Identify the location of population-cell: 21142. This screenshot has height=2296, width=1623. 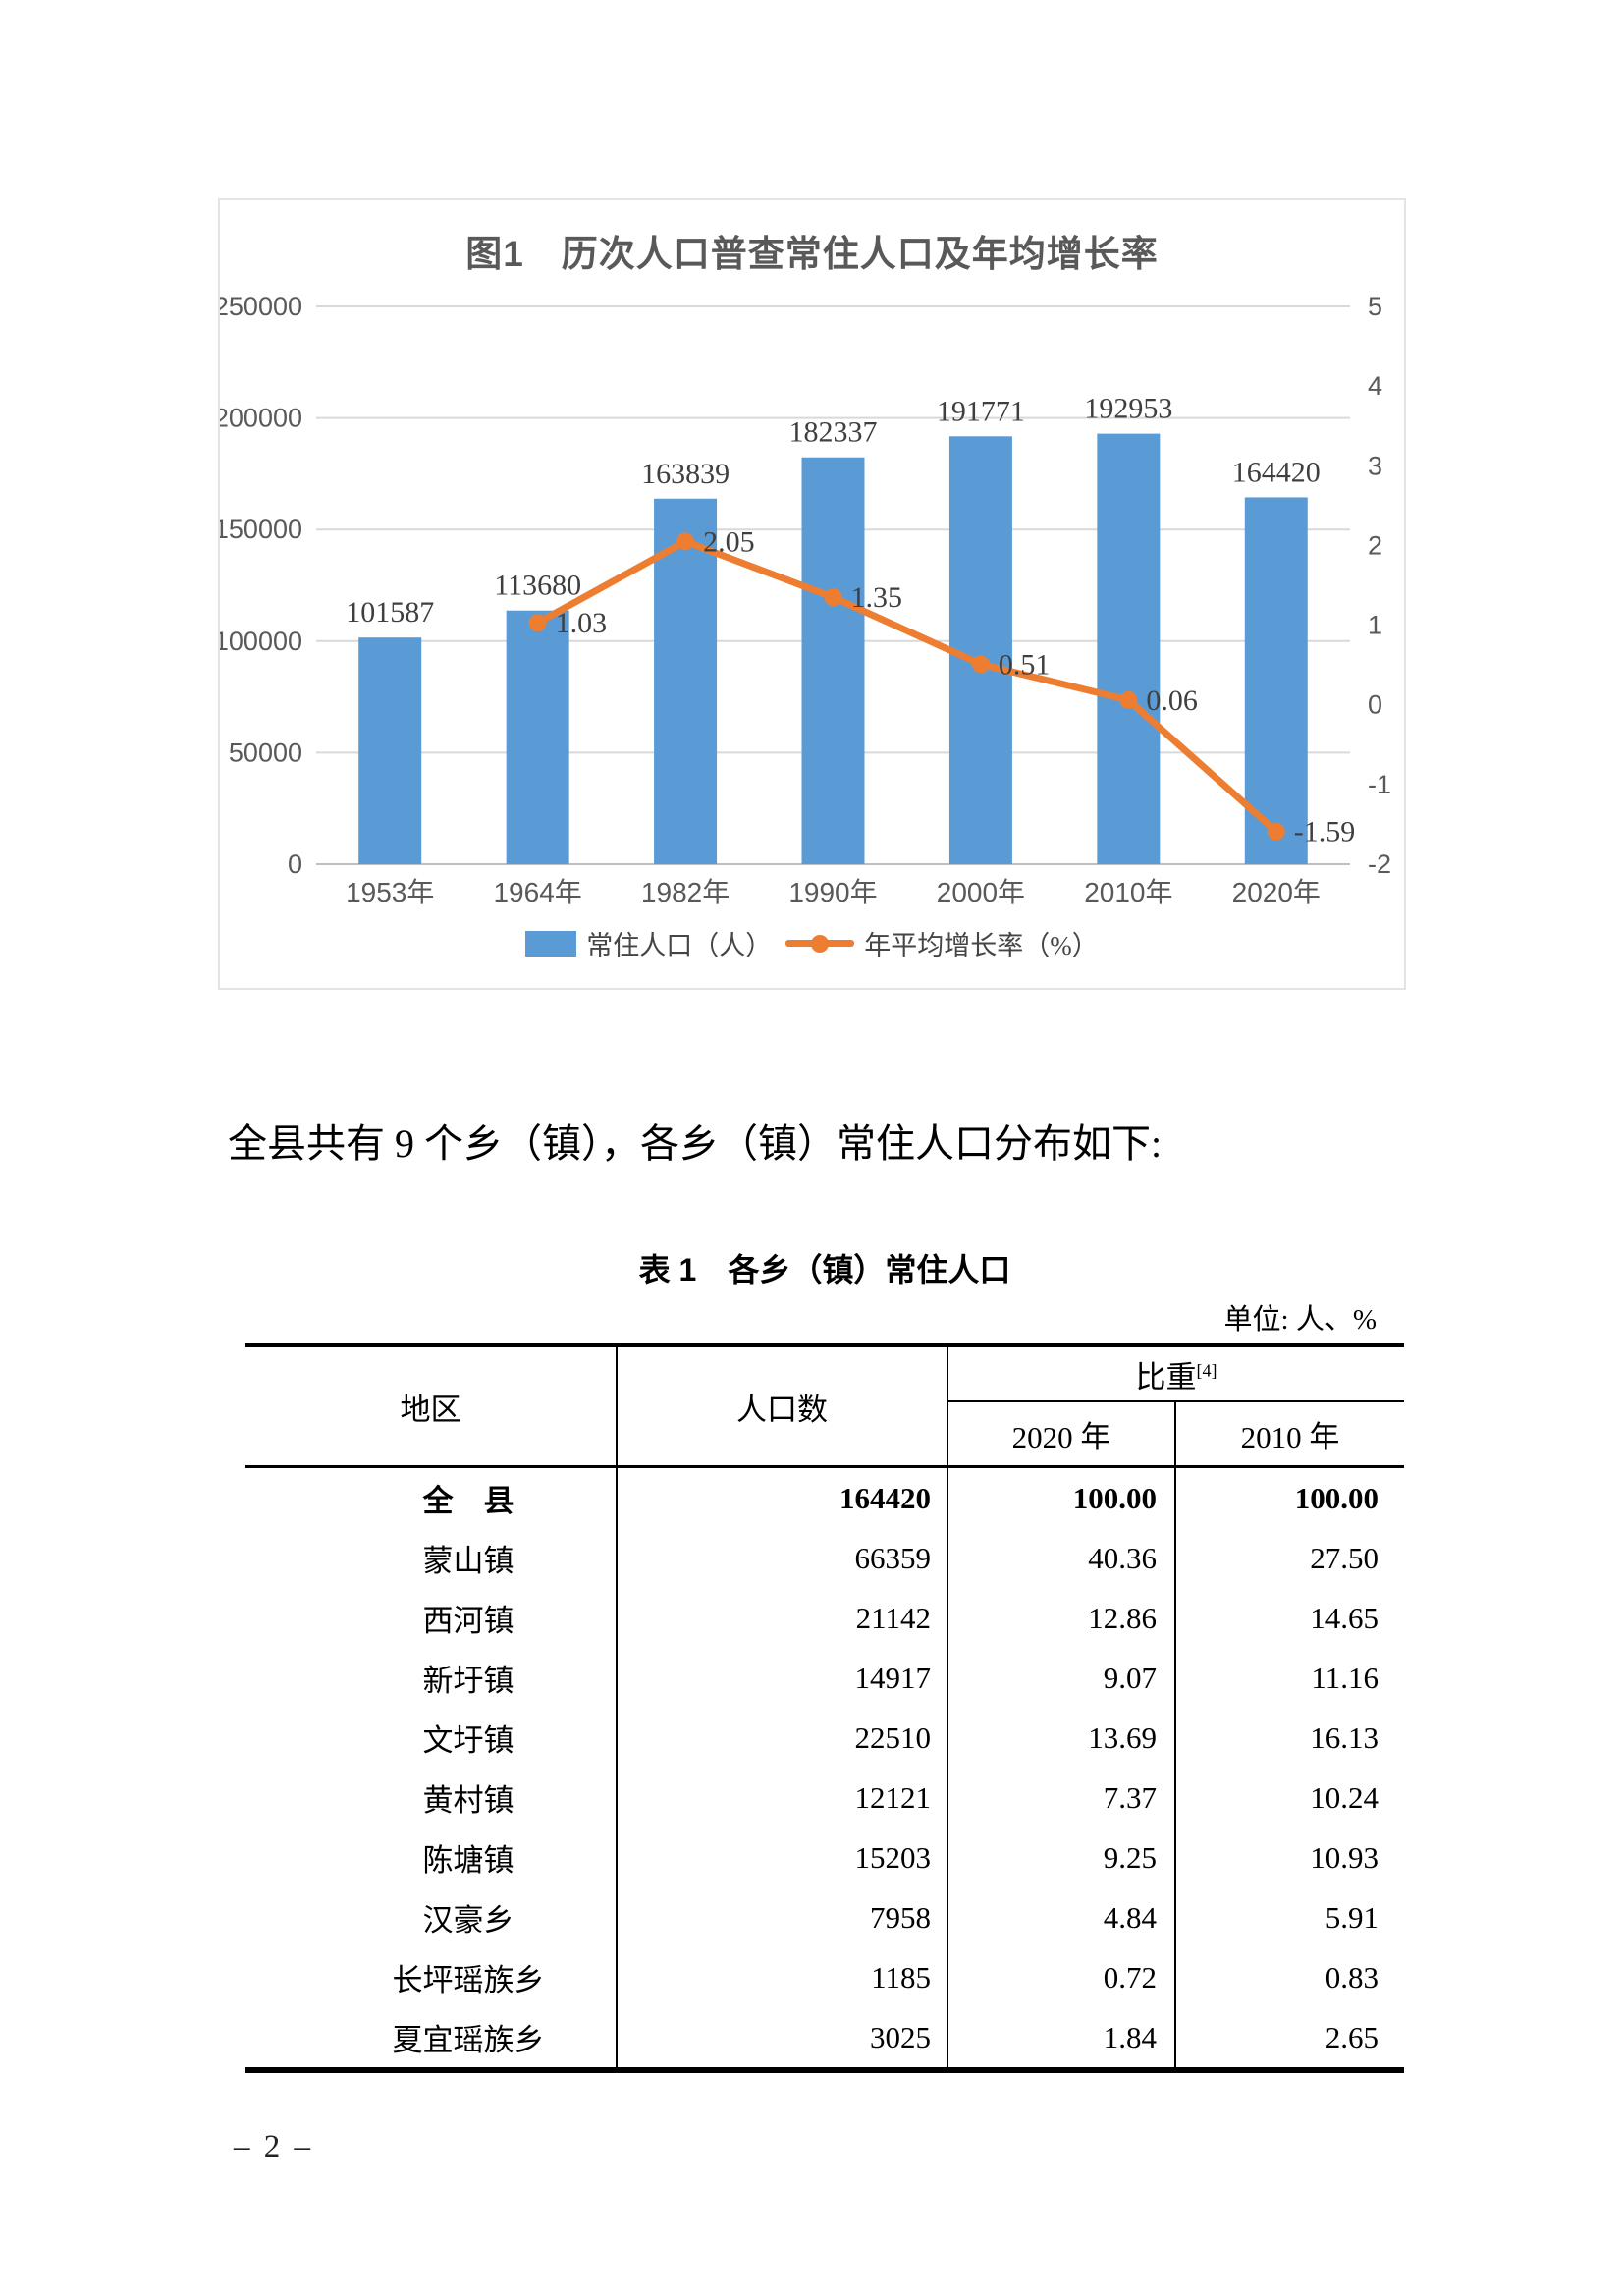
(781, 1618).